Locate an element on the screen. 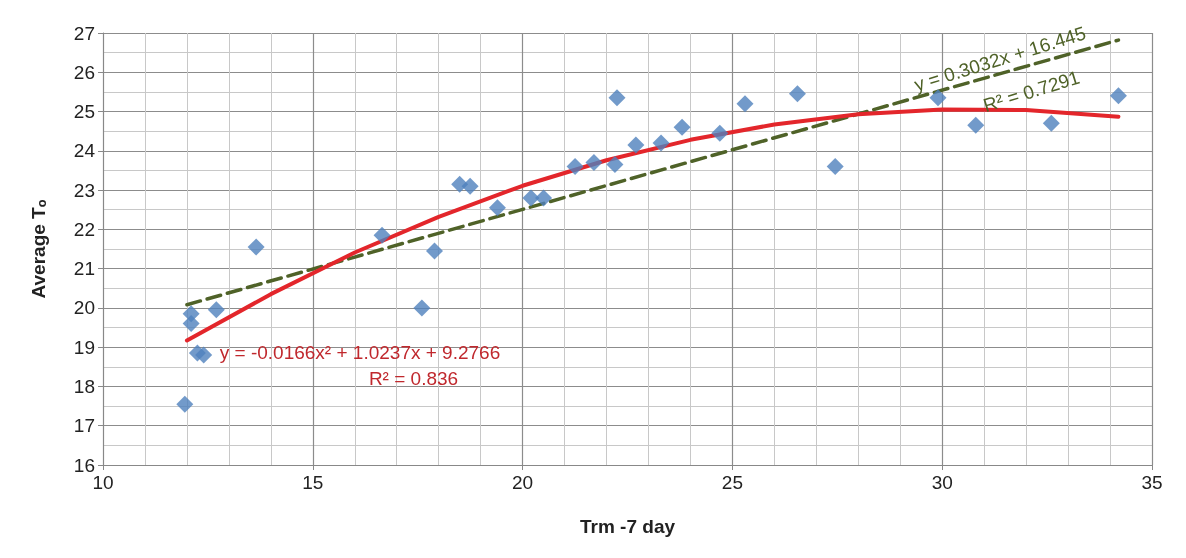 Image resolution: width=1186 pixels, height=558 pixels. y-tick-label: 17 is located at coordinates (84, 426).